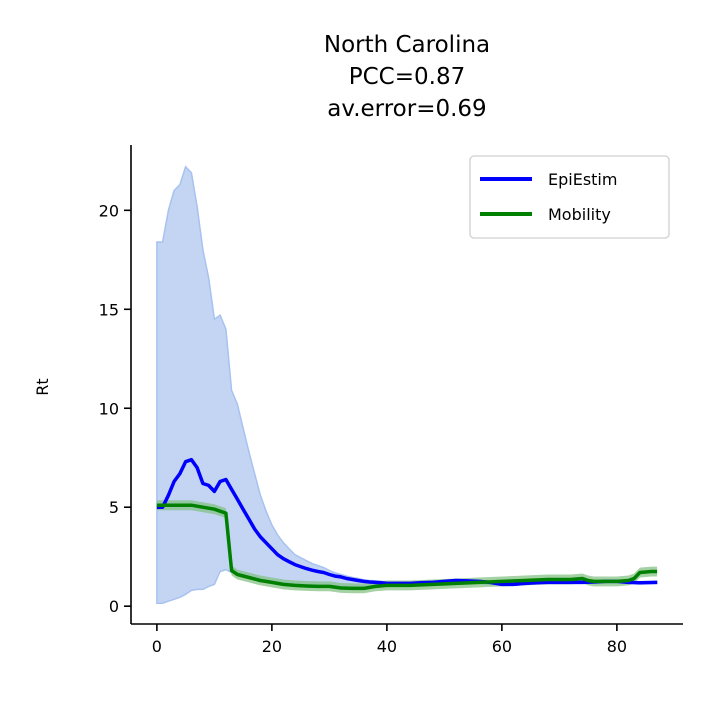  What do you see at coordinates (502, 646) in the screenshot?
I see `x-tick-label: 60` at bounding box center [502, 646].